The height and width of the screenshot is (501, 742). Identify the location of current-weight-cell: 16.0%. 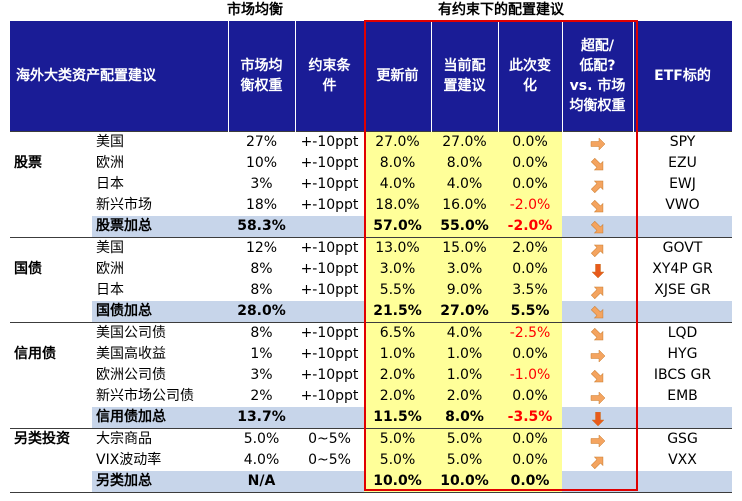
(464, 205).